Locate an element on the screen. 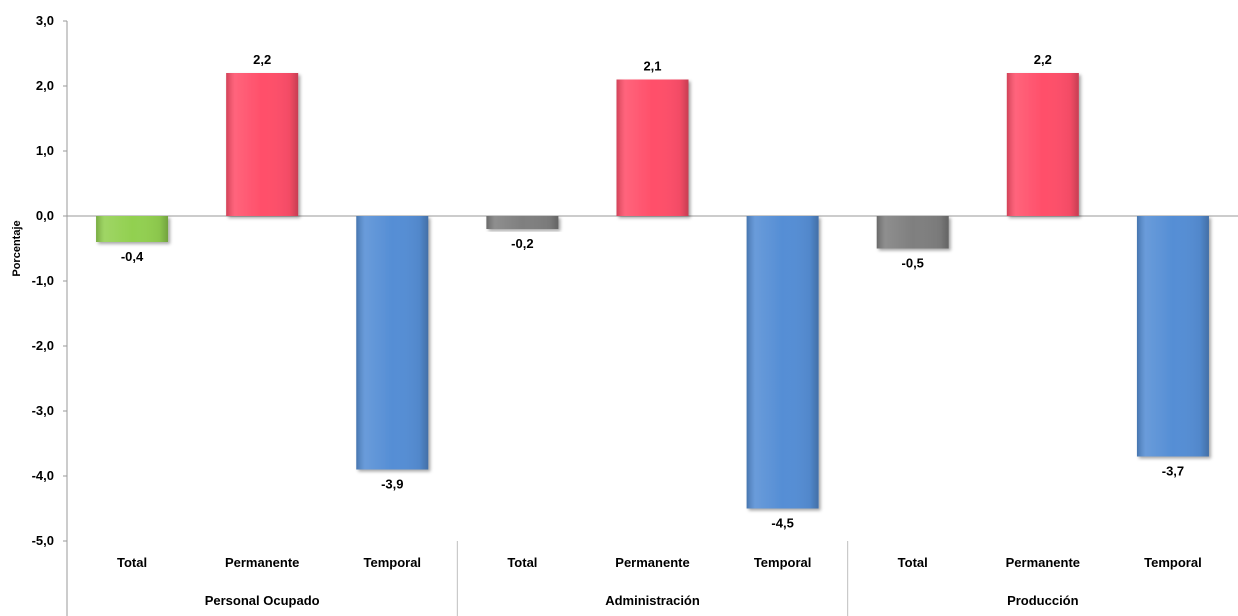 The height and width of the screenshot is (616, 1238). data-label: -3,9 is located at coordinates (392, 484).